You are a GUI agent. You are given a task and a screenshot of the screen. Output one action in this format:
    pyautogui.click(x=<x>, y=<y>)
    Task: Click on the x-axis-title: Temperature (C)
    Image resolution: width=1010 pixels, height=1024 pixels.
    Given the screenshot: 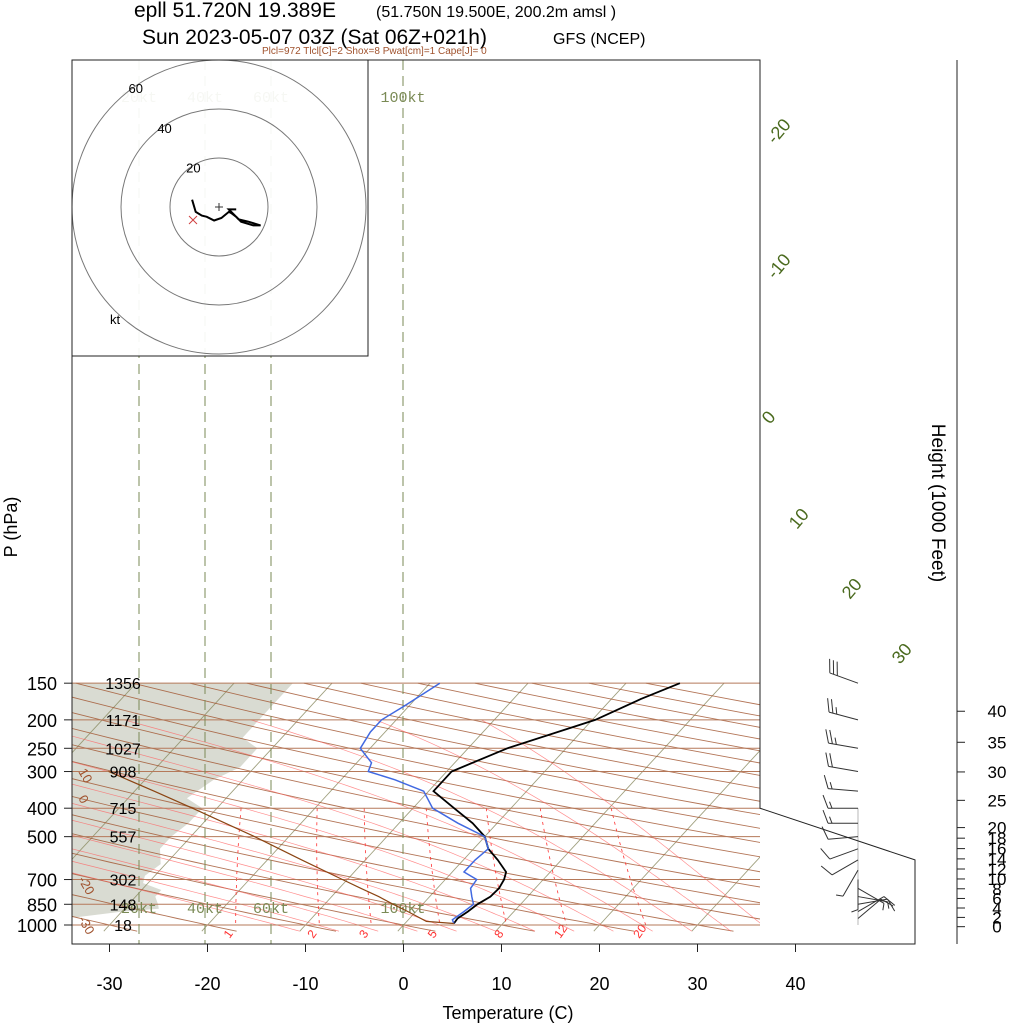 What is the action you would take?
    pyautogui.click(x=507, y=1013)
    